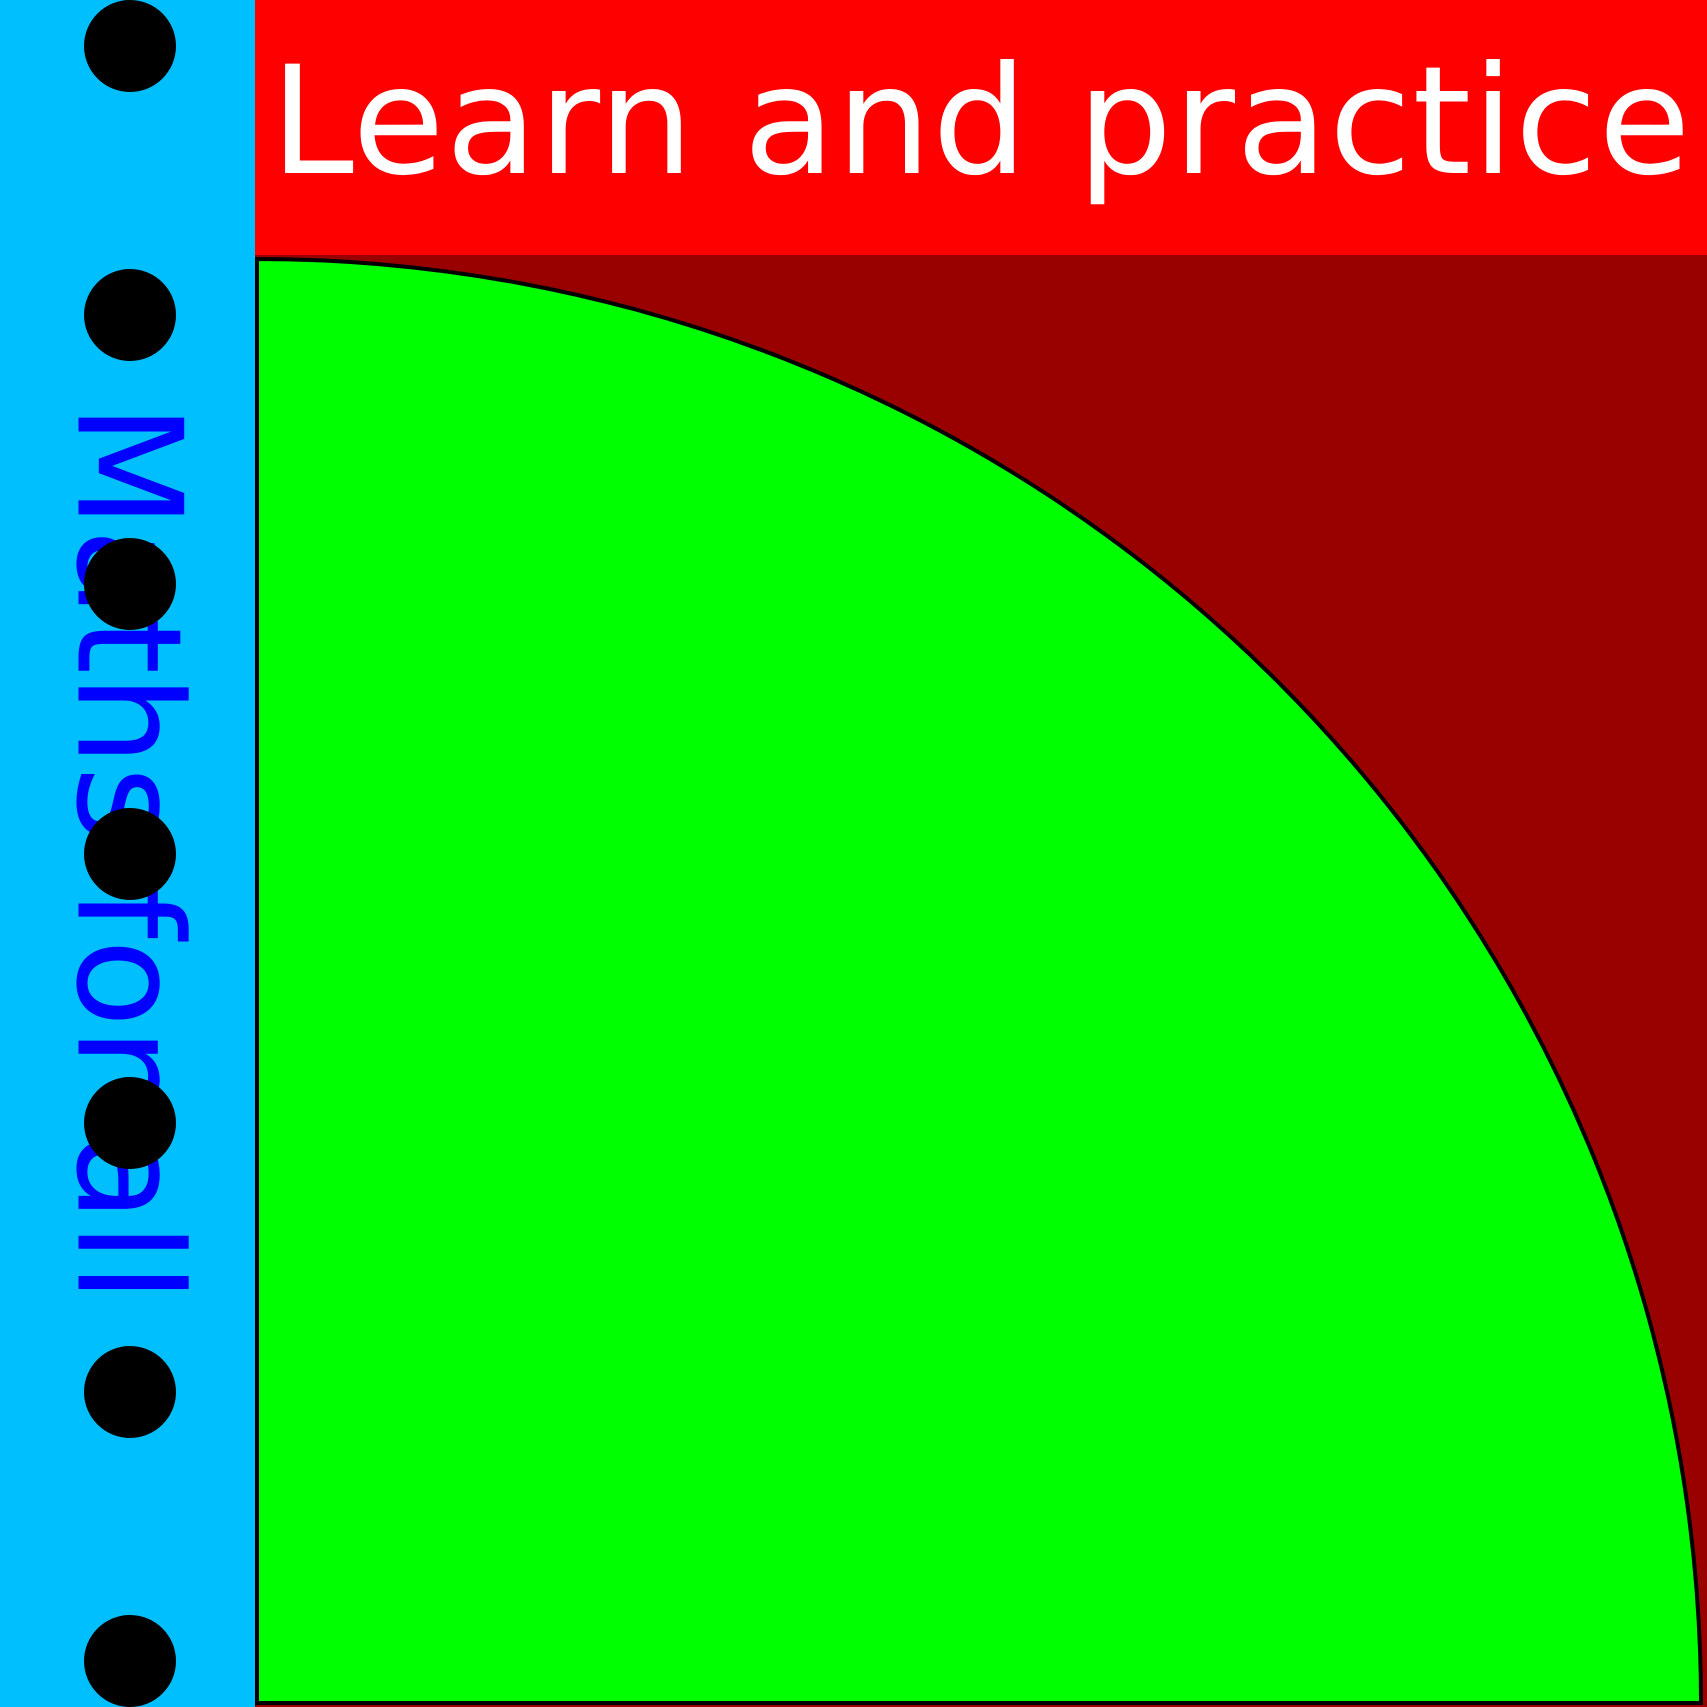 This screenshot has width=1707, height=1707. I want to click on header-title: Learn and practice, so click(981, 121).